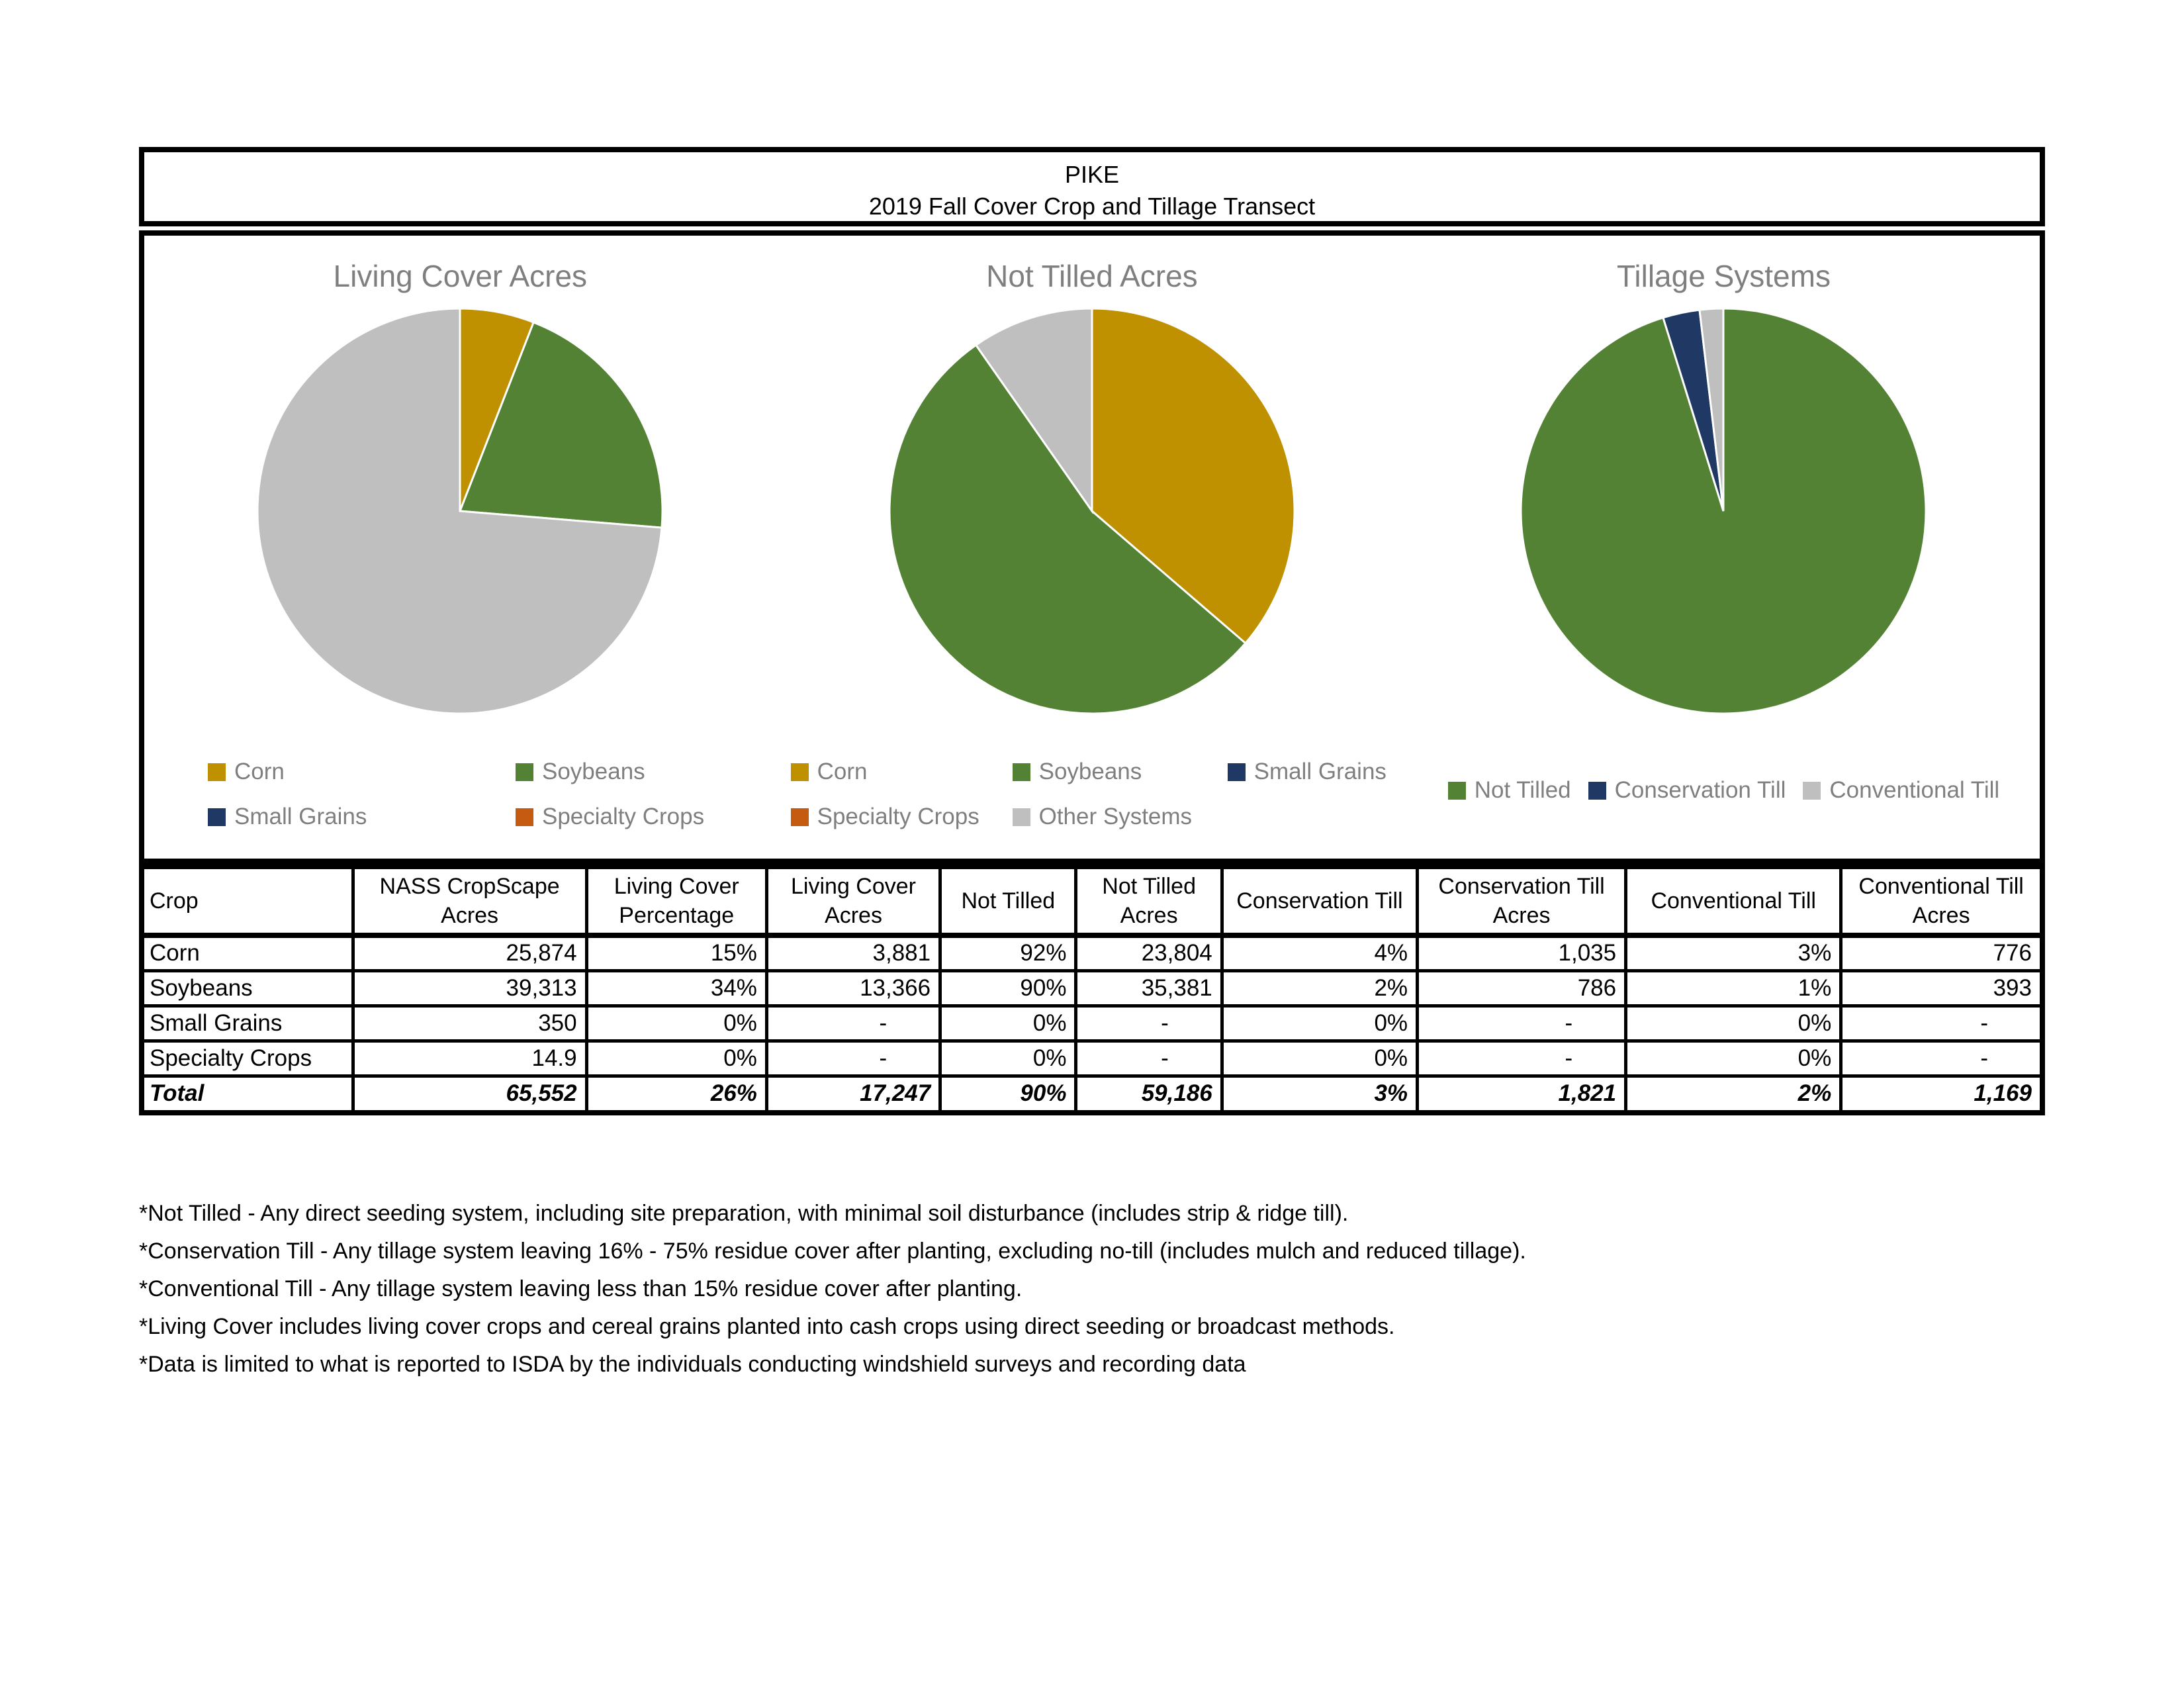 This screenshot has width=2184, height=1688. Describe the element at coordinates (898, 816) in the screenshot. I see `legend-label: Specialty Crops` at that location.